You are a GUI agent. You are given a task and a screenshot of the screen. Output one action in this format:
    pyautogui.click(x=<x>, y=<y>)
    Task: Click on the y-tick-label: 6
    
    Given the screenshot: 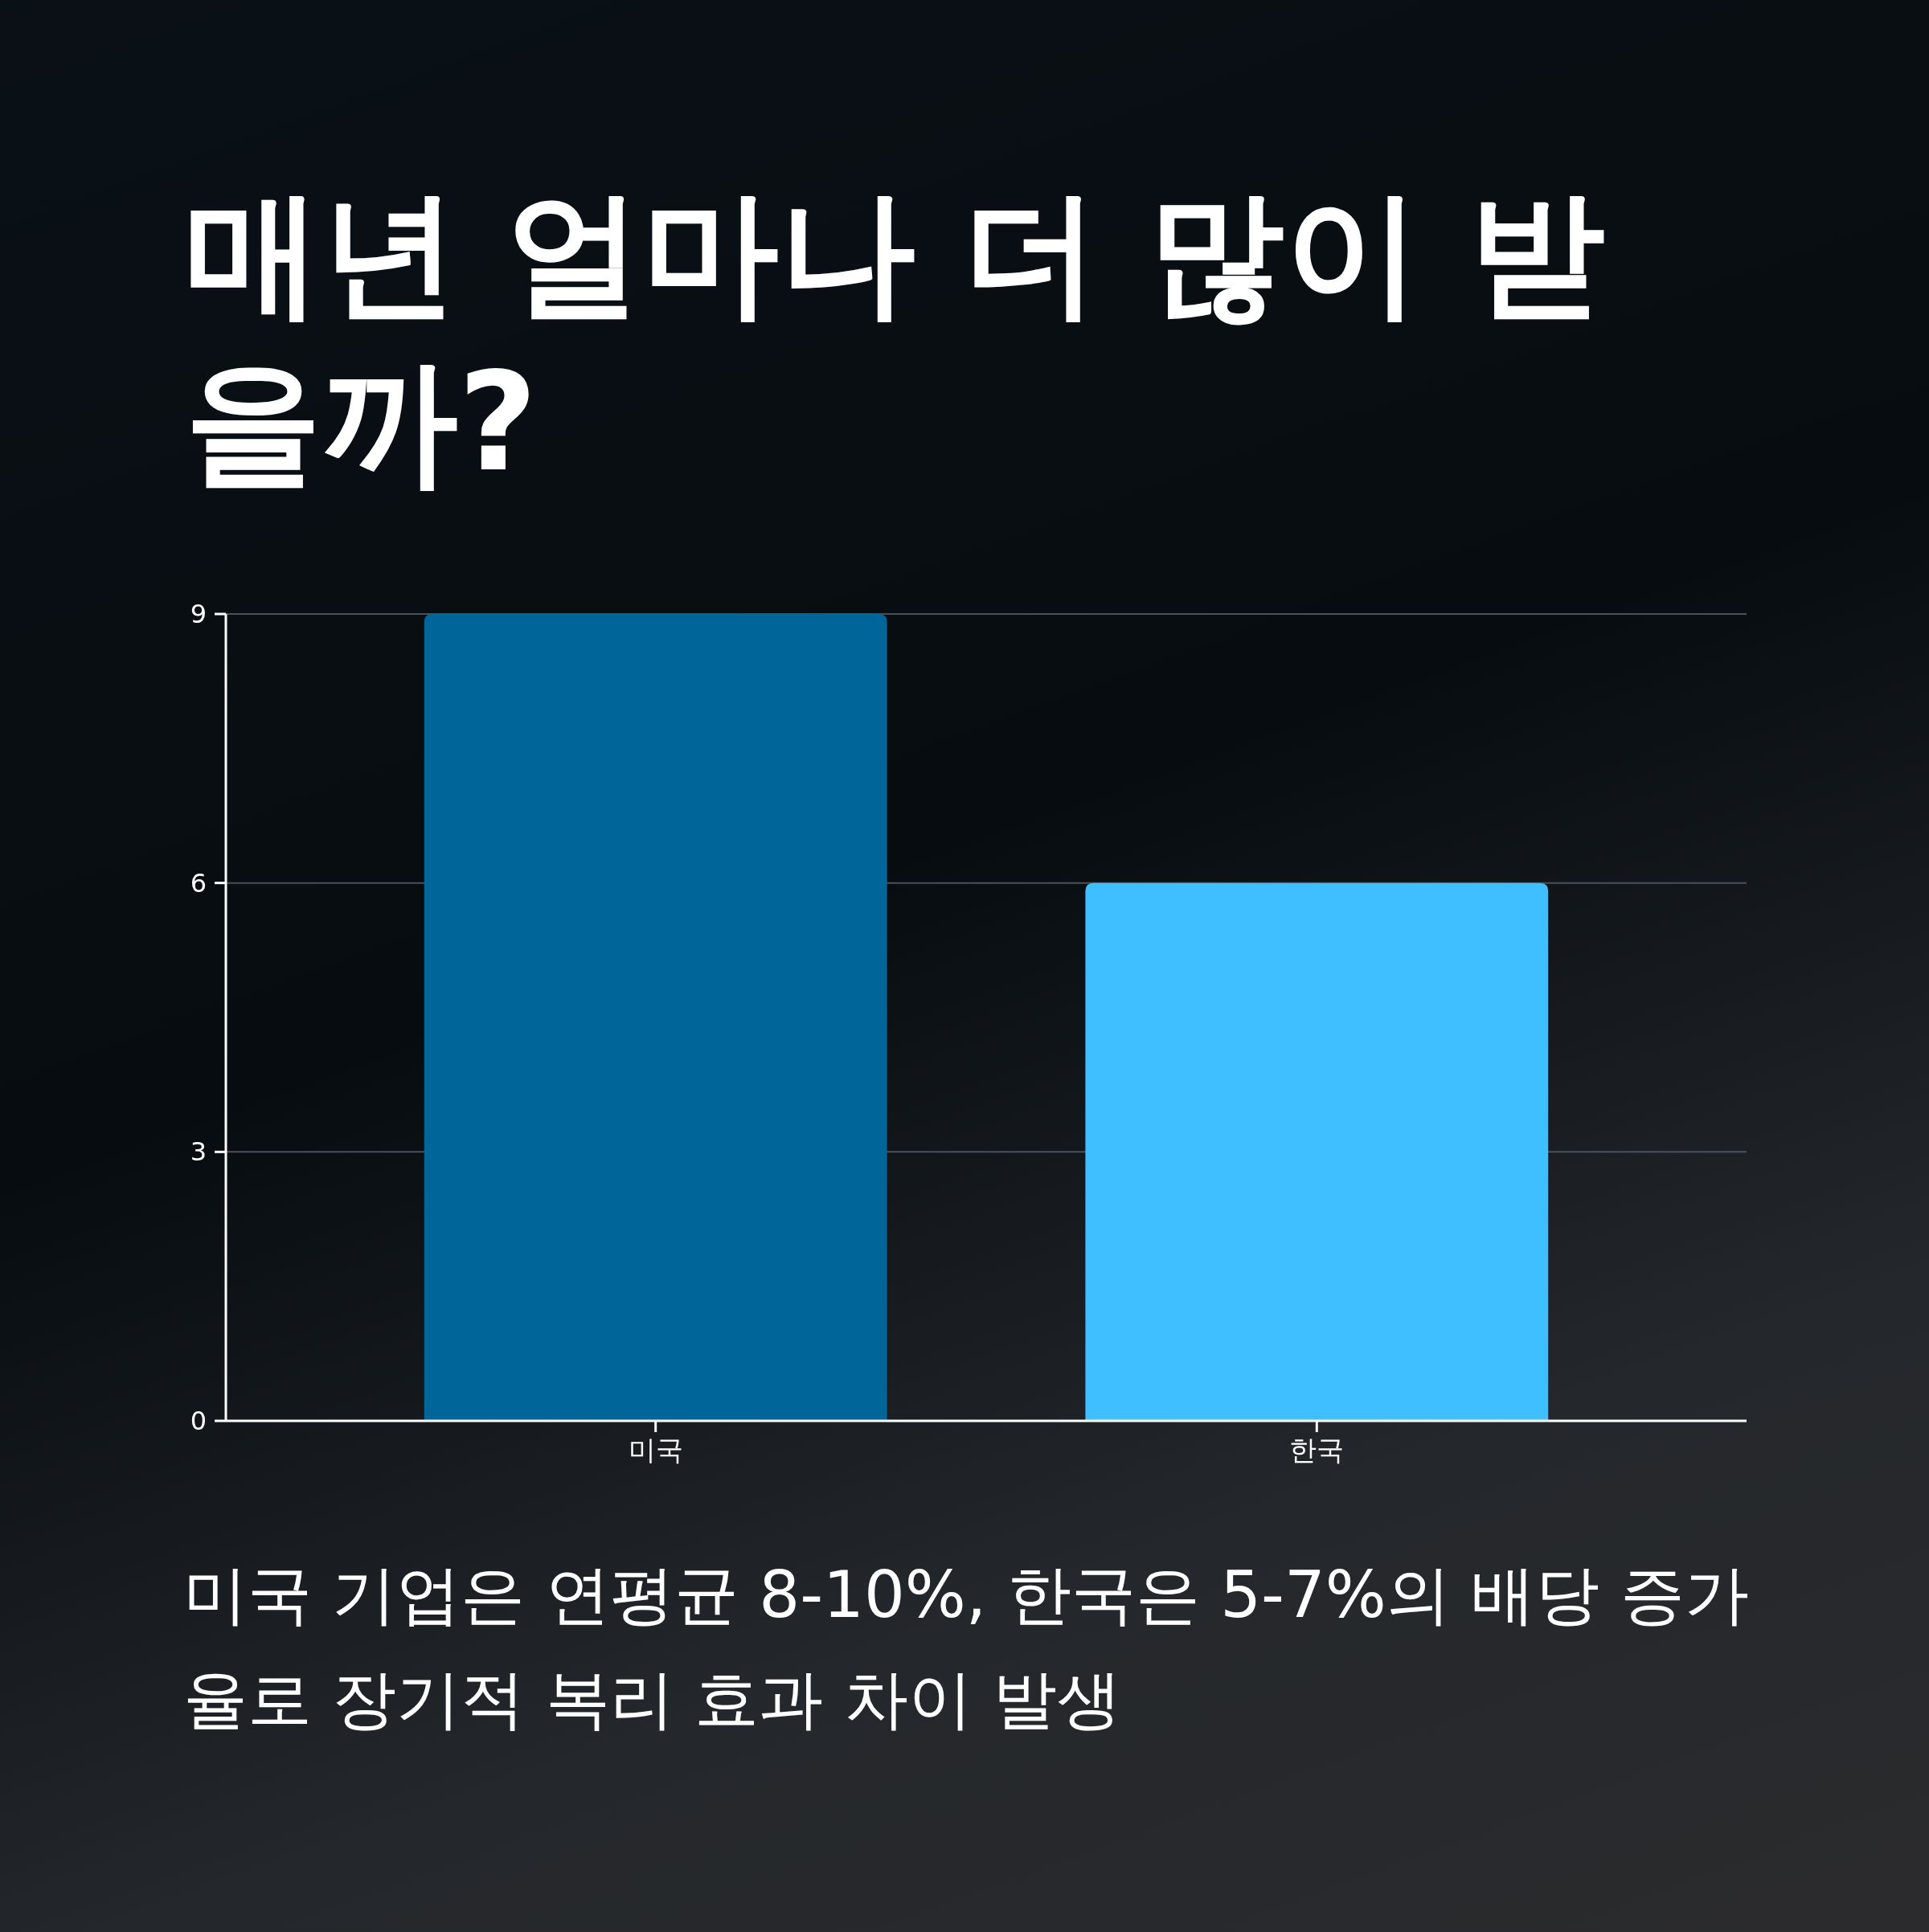 What is the action you would take?
    pyautogui.click(x=198, y=882)
    